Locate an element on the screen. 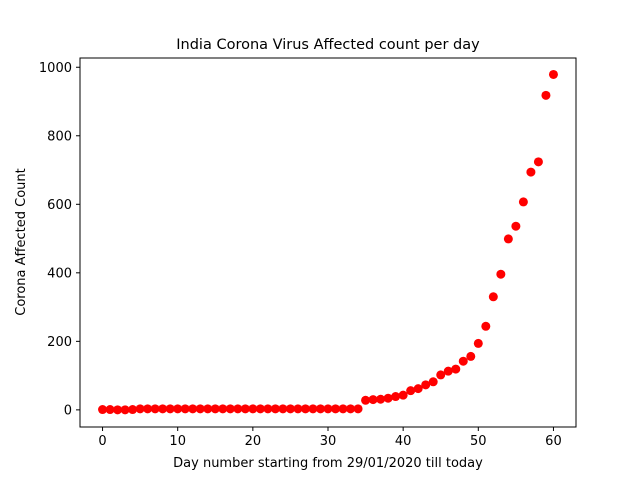 The height and width of the screenshot is (480, 640). x-axis: 0 10 20 30 40 50 60 is located at coordinates (330, 438).